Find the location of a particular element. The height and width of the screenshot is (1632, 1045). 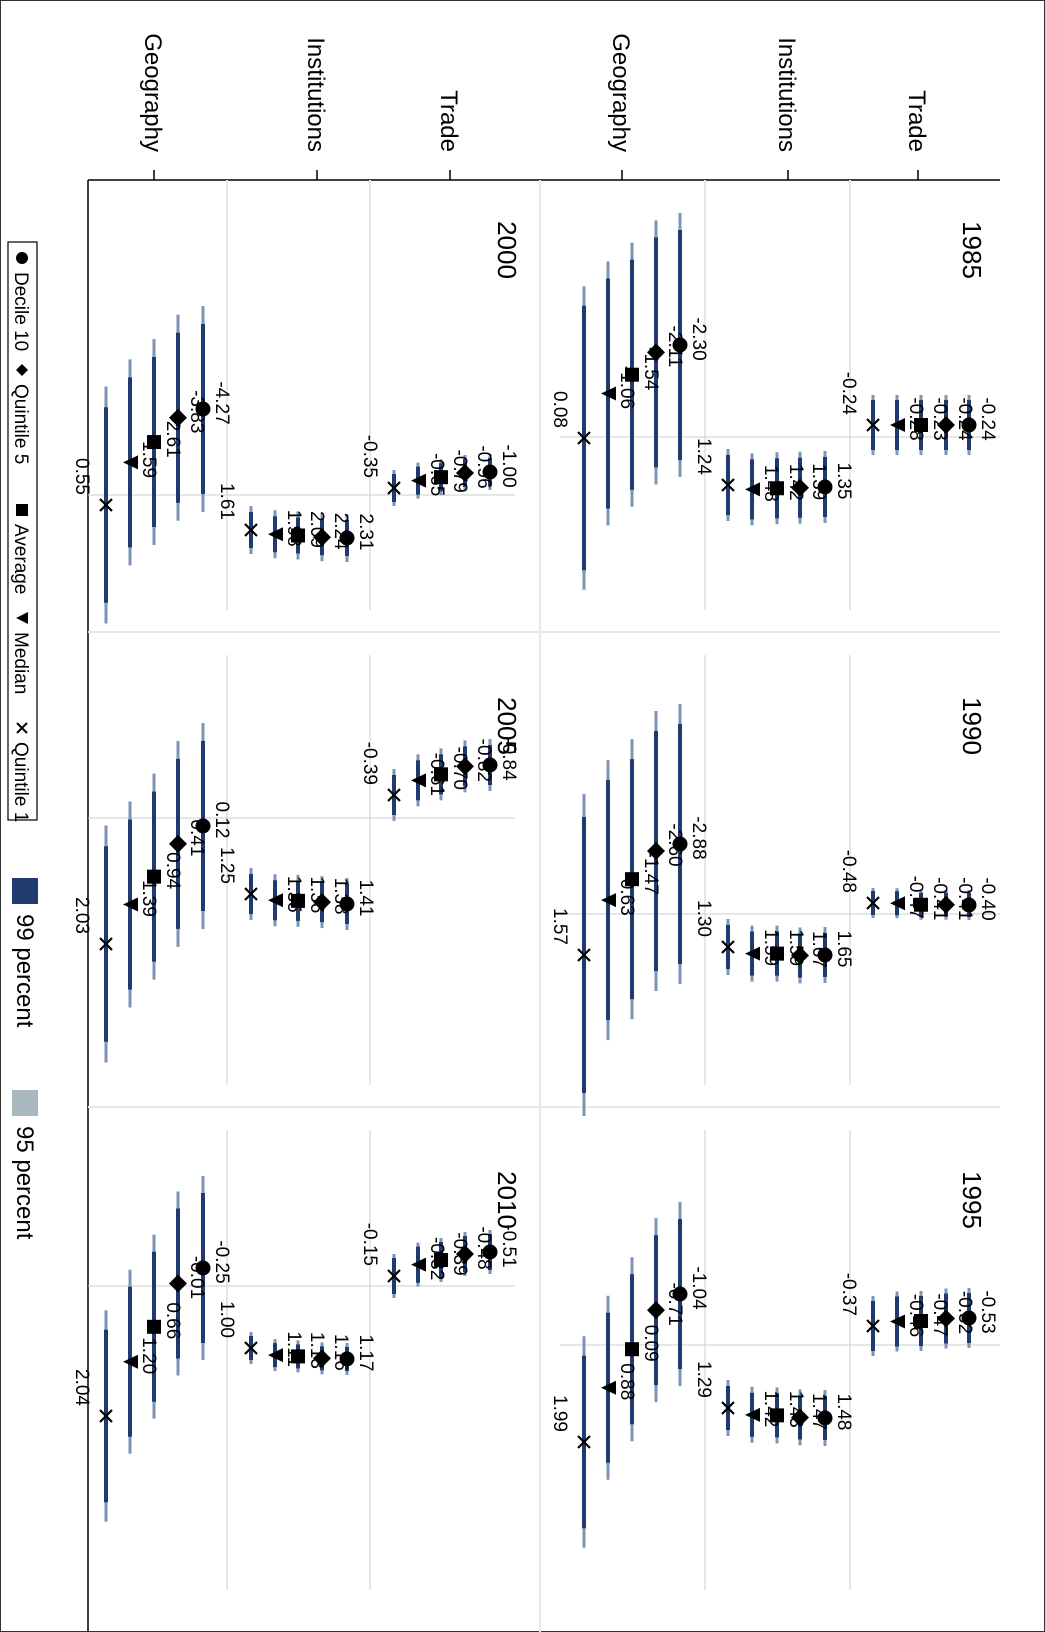

value-label-2000-Geography-3: -1.59 is located at coordinates (148, 456).